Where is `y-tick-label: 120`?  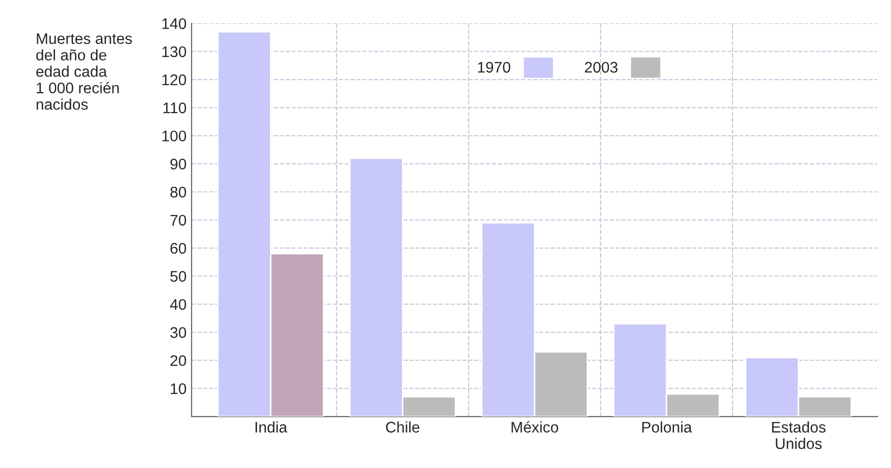
y-tick-label: 120 is located at coordinates (174, 80).